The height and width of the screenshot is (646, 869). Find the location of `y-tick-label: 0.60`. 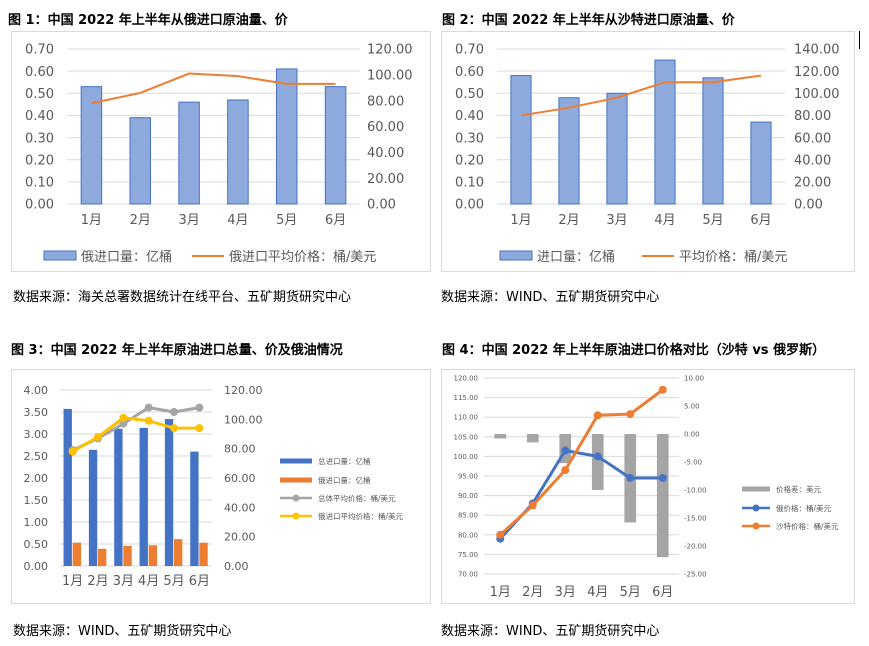

y-tick-label: 0.60 is located at coordinates (39, 72).